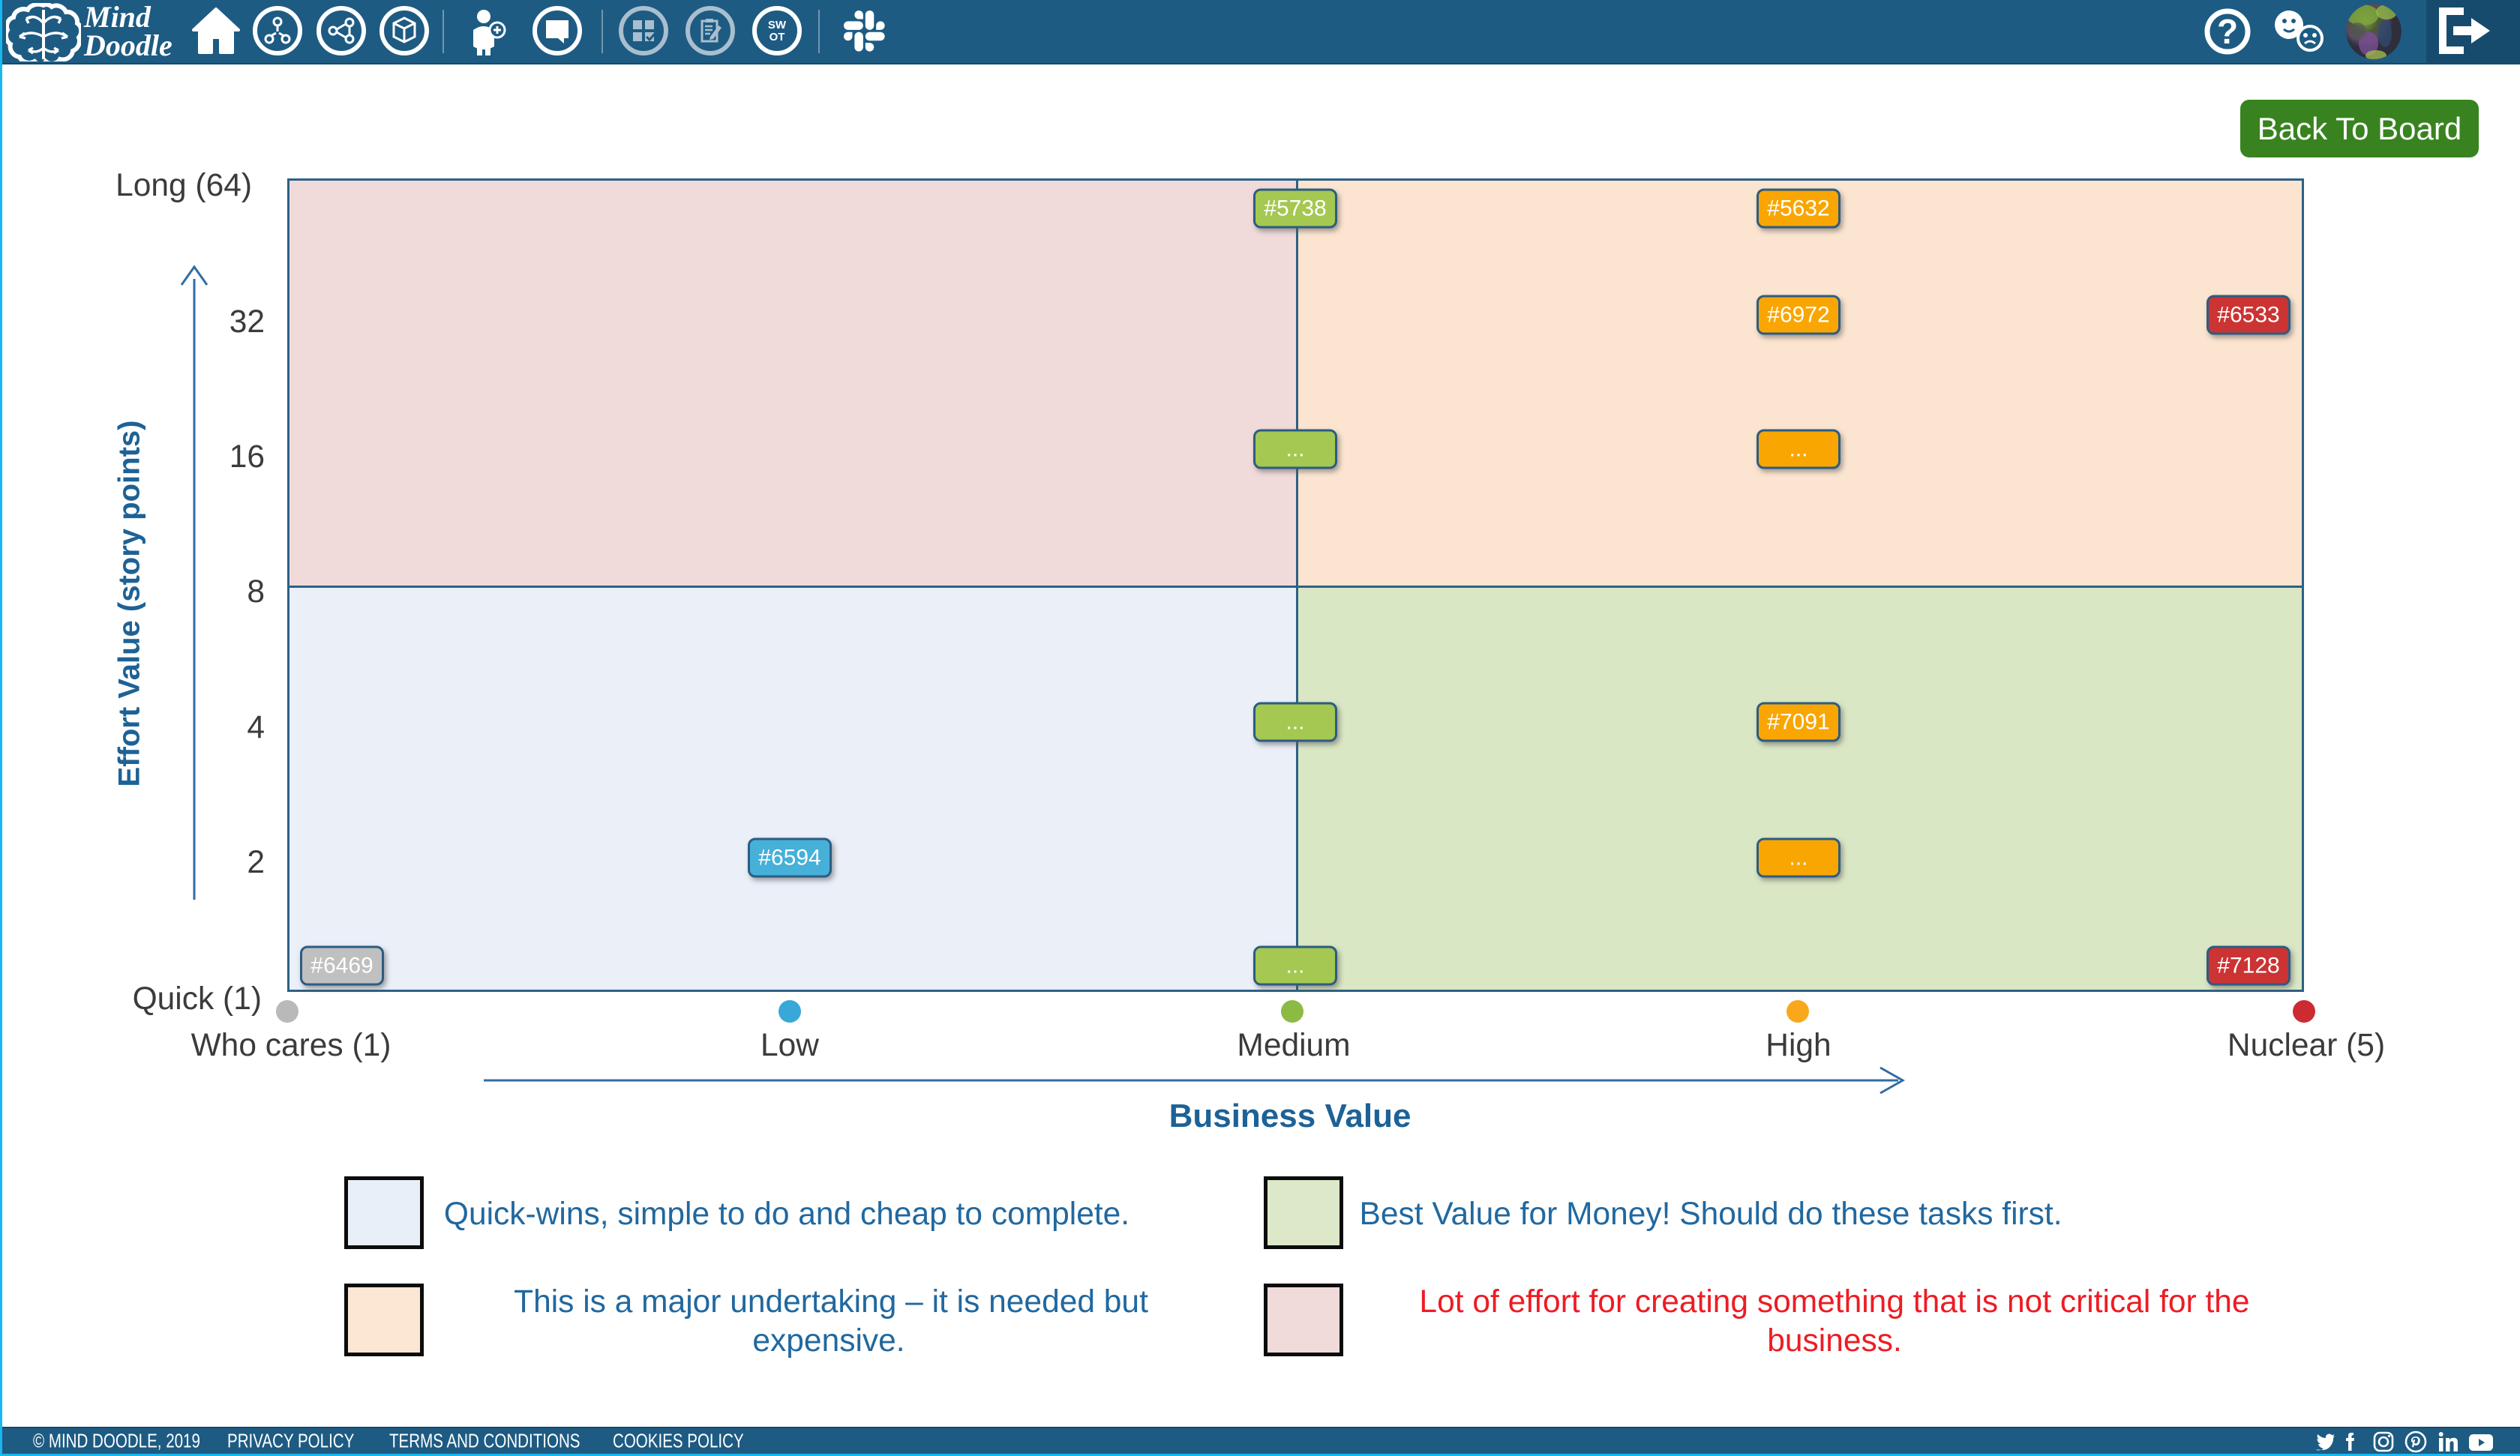  Describe the element at coordinates (777, 37) in the screenshot. I see `svg-text: OT` at that location.